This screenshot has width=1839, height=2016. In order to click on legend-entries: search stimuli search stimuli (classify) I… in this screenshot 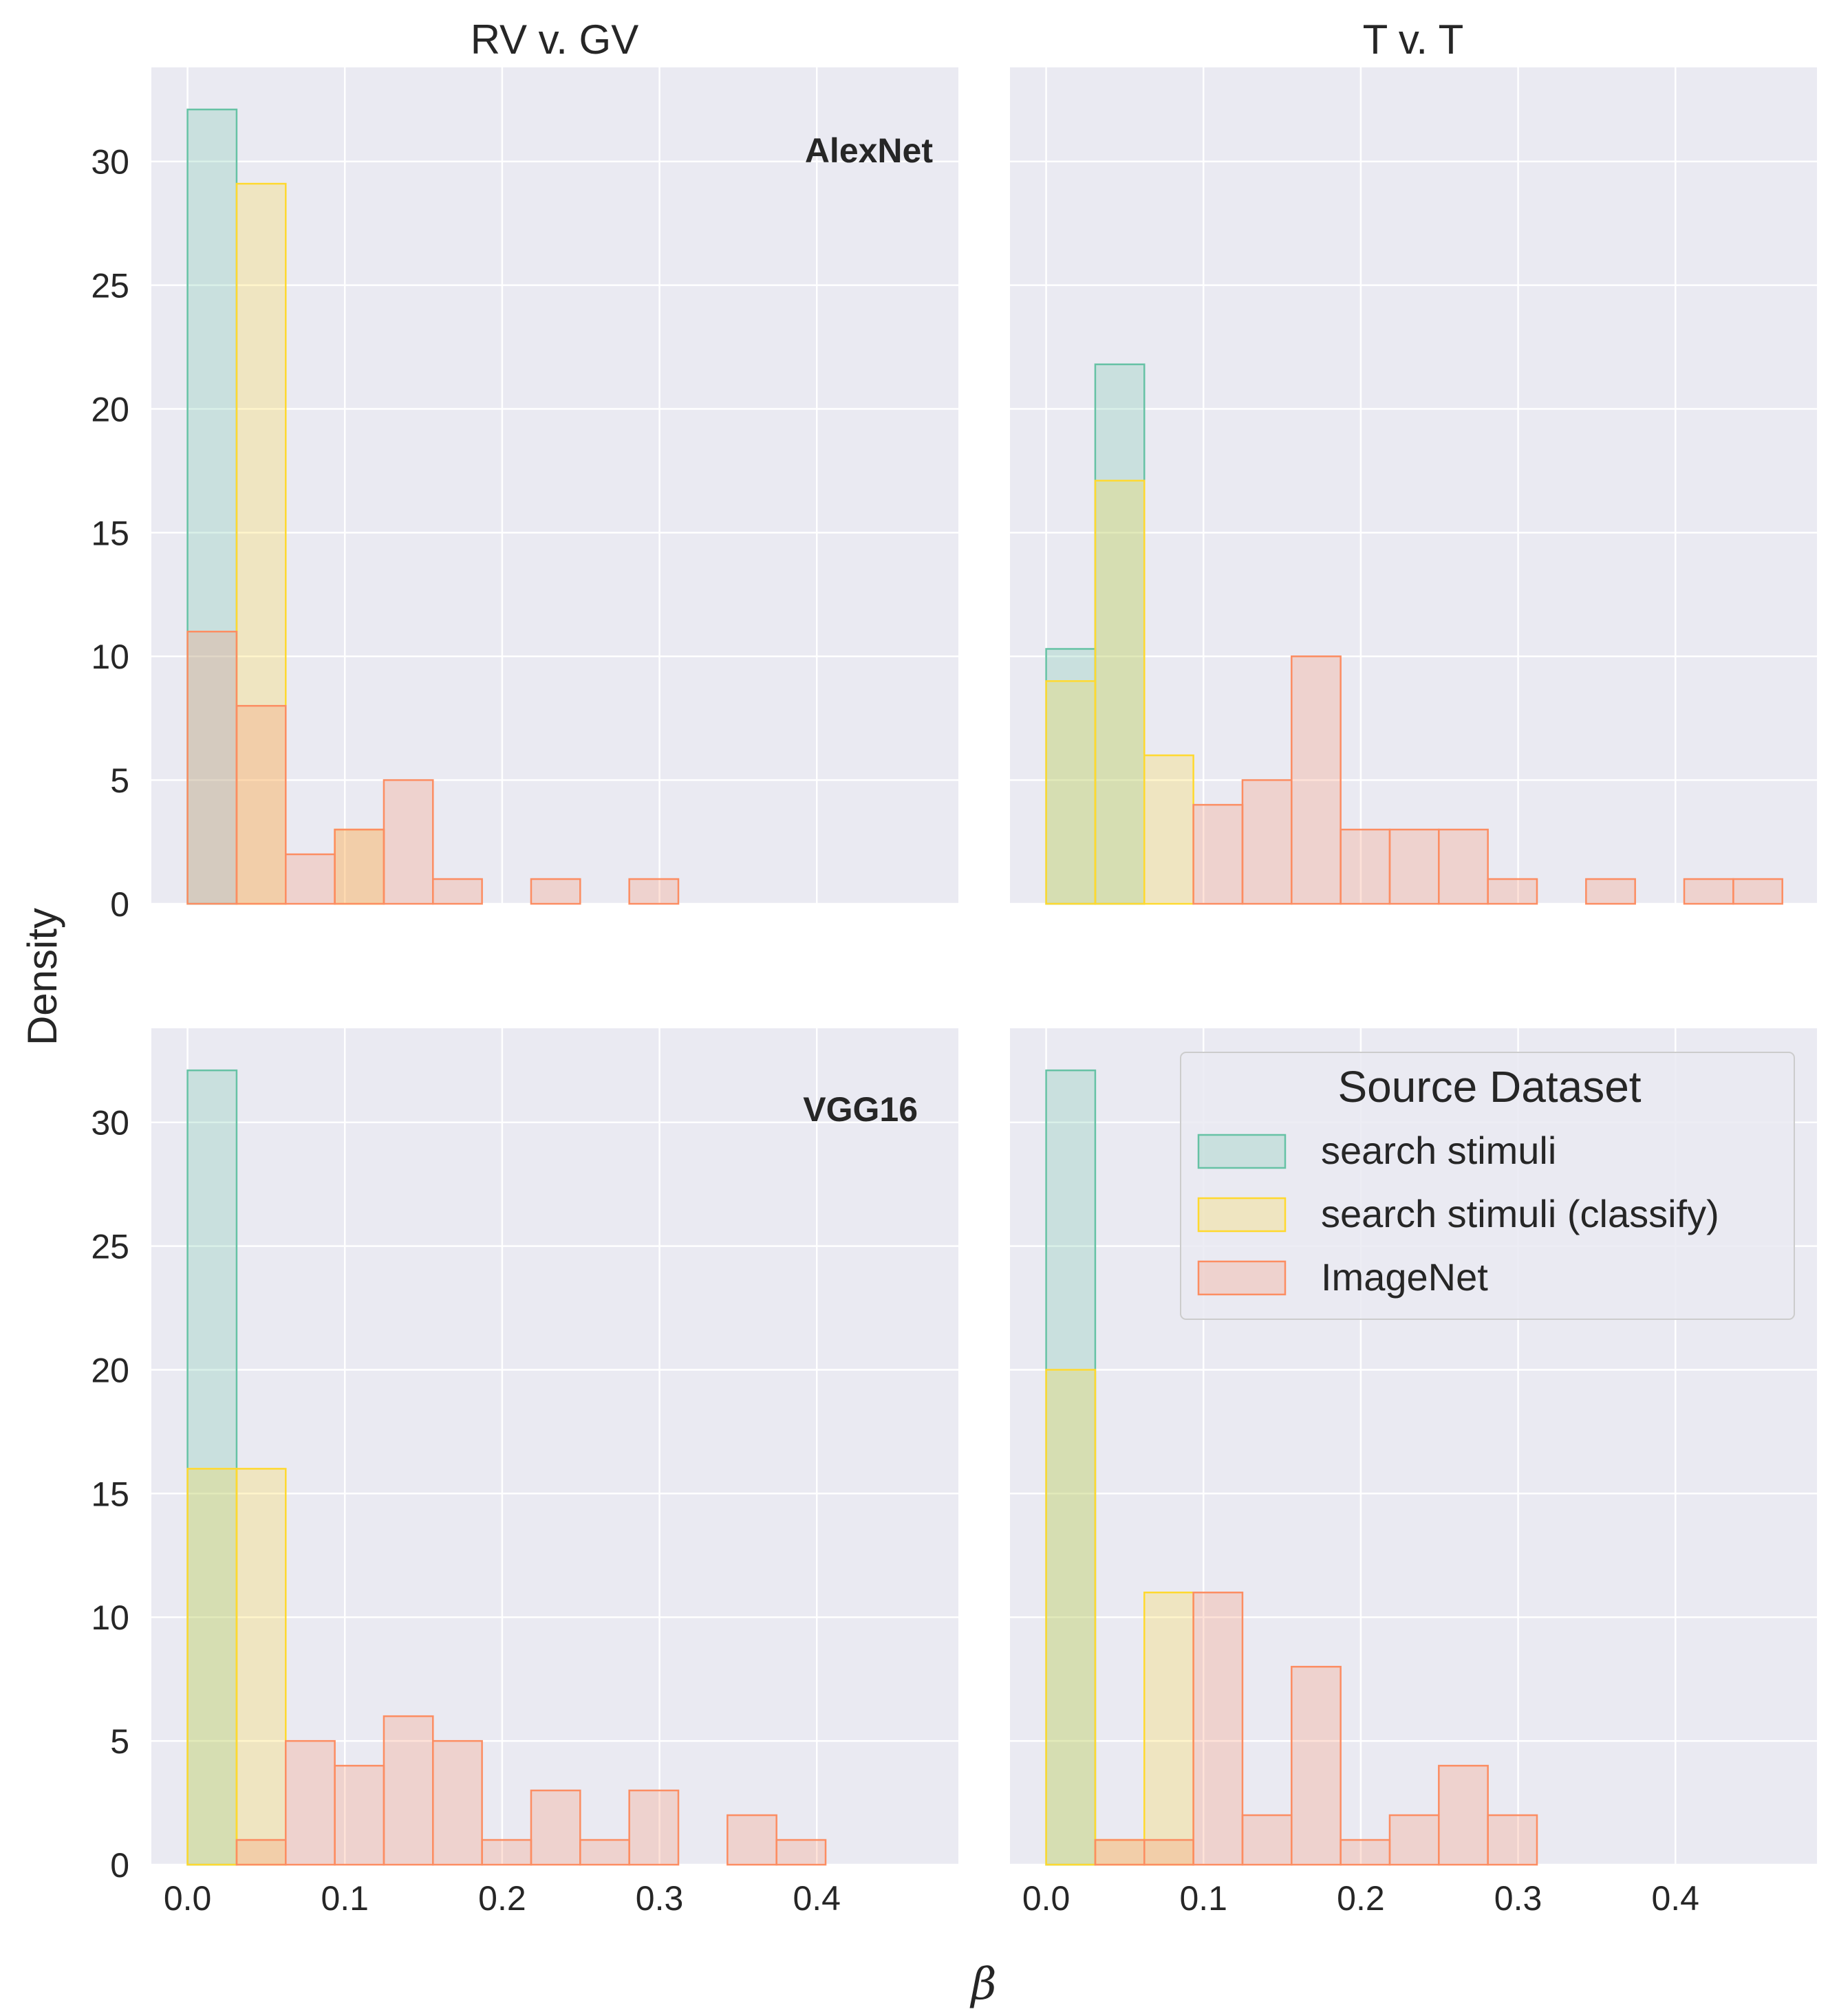, I will do `click(1458, 1214)`.